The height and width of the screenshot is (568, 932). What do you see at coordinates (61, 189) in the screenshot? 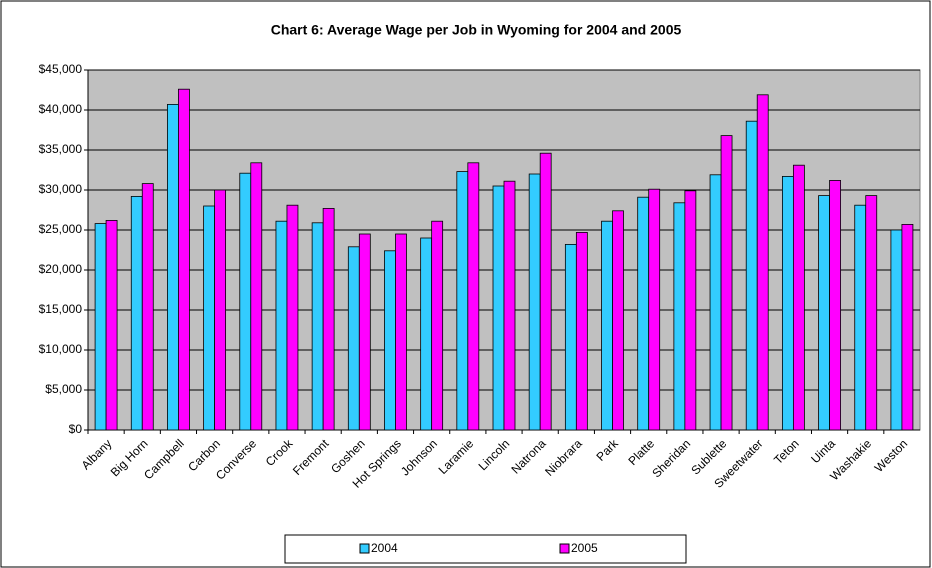
I see `y-tick-label: $30,000` at bounding box center [61, 189].